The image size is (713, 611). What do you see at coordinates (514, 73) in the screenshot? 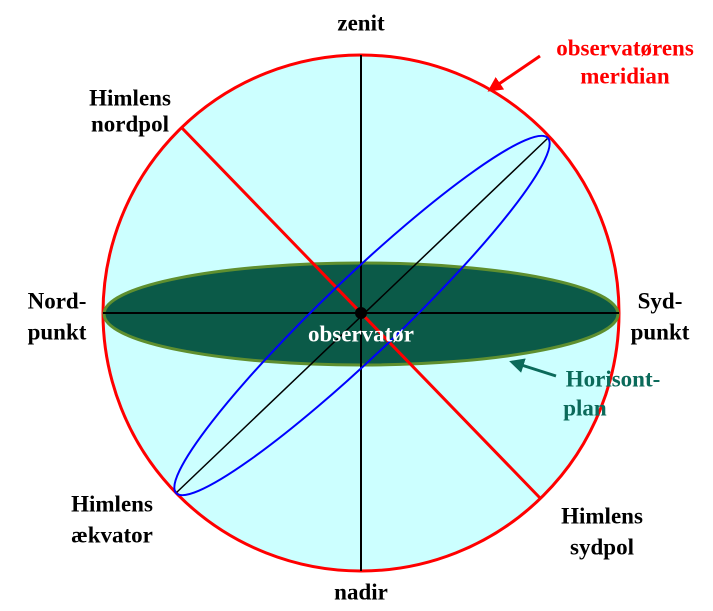
I see `meridian-arrow` at bounding box center [514, 73].